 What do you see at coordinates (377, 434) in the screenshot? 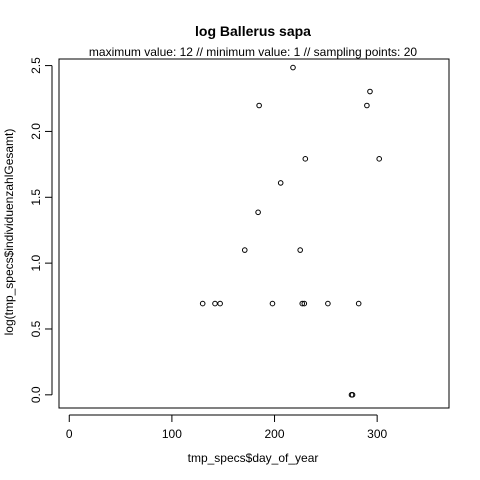
I see `x-tick-label: 300` at bounding box center [377, 434].